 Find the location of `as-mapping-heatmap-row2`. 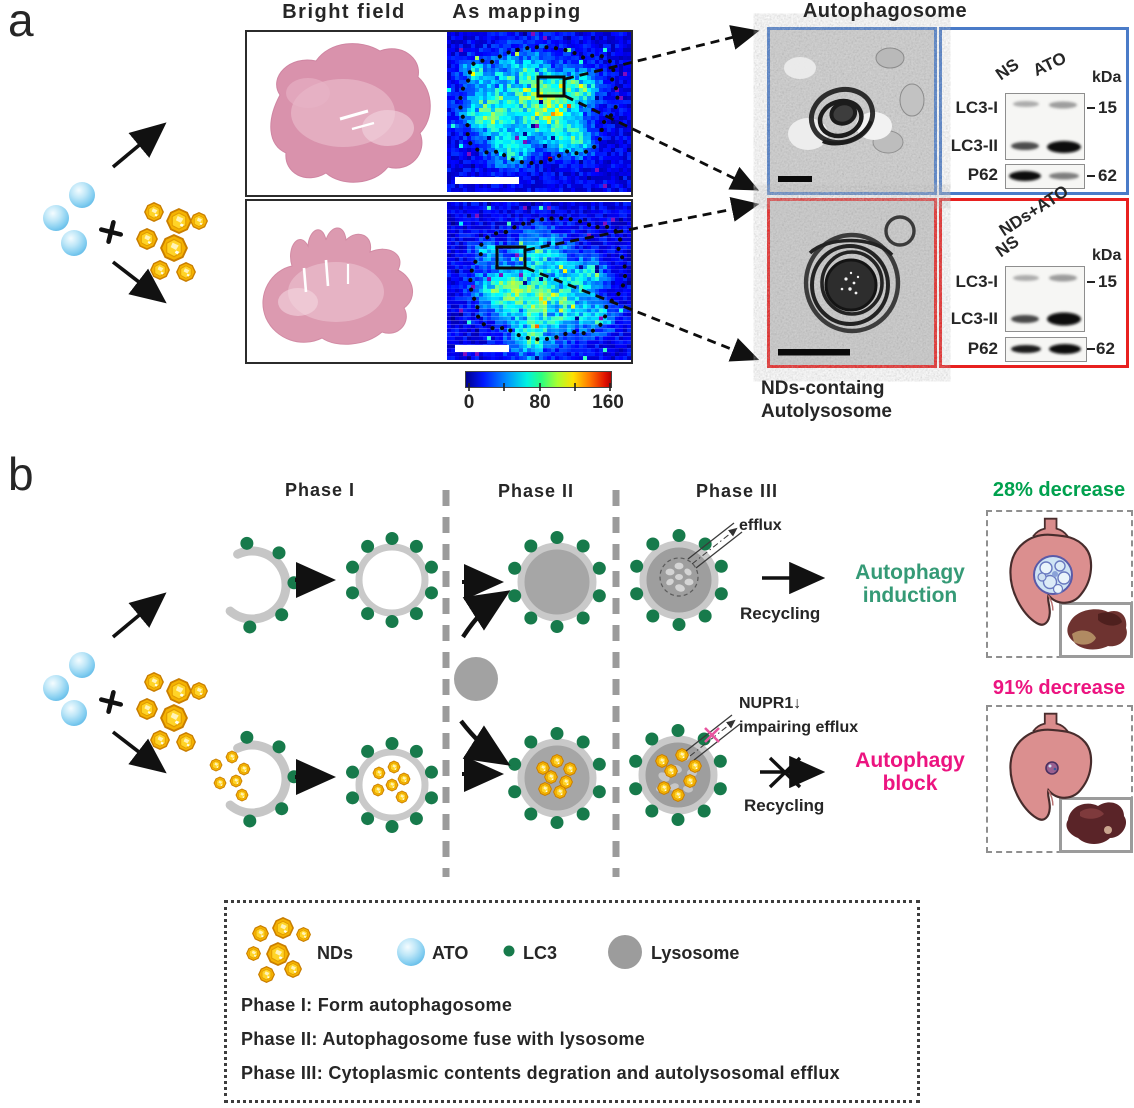

as-mapping-heatmap-row2 is located at coordinates (539, 281).